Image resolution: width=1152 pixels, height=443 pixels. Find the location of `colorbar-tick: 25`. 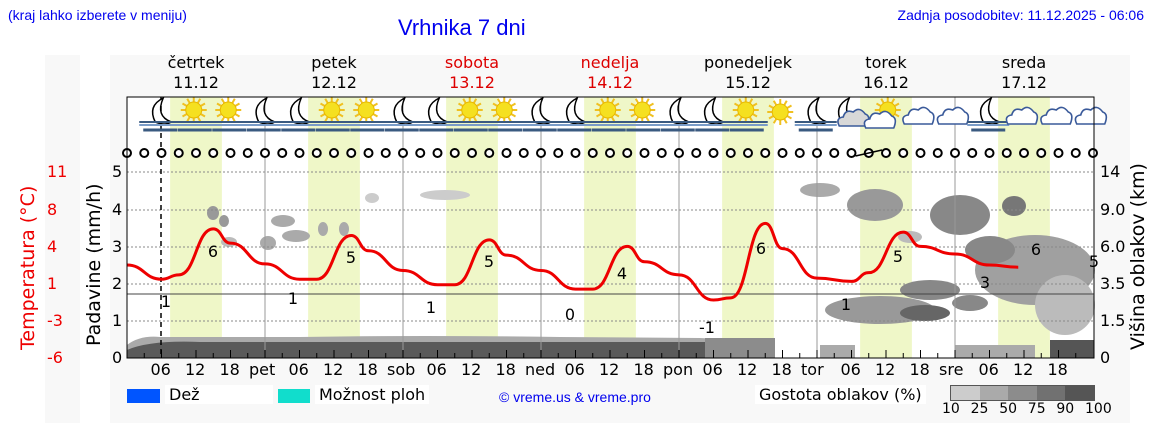

colorbar-tick: 25 is located at coordinates (979, 409).